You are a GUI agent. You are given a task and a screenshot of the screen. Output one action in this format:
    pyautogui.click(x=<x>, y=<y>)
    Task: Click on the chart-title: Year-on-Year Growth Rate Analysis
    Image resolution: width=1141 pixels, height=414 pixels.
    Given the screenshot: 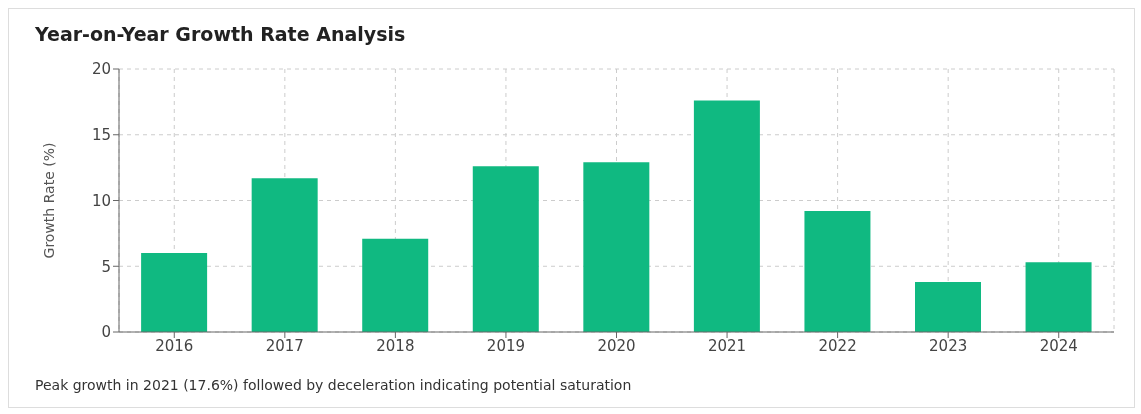 What is the action you would take?
    pyautogui.click(x=220, y=34)
    